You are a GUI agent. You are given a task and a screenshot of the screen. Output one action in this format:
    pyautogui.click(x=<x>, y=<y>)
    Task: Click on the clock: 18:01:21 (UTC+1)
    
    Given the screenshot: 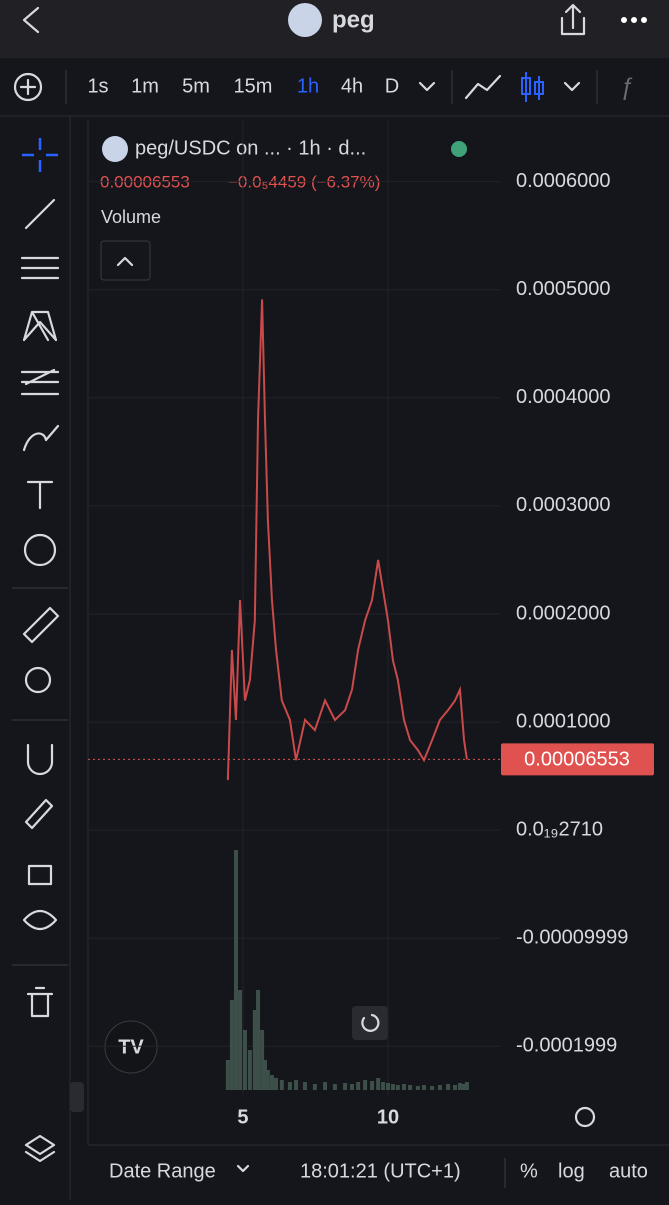 What is the action you would take?
    pyautogui.click(x=380, y=1171)
    